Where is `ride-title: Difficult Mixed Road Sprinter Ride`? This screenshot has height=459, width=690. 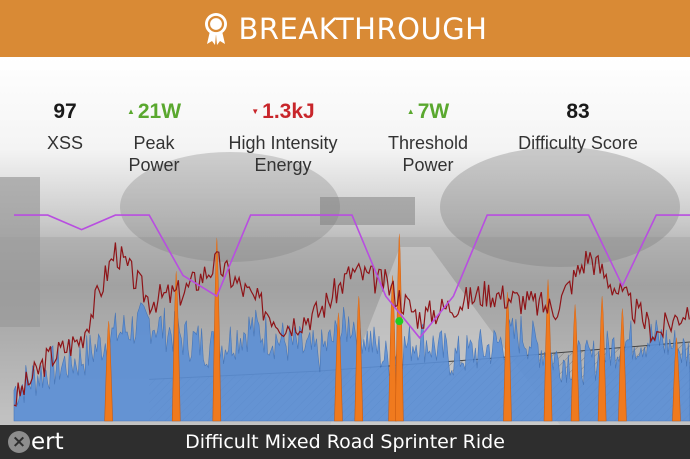
ride-title: Difficult Mixed Road Sprinter Ride is located at coordinates (345, 442).